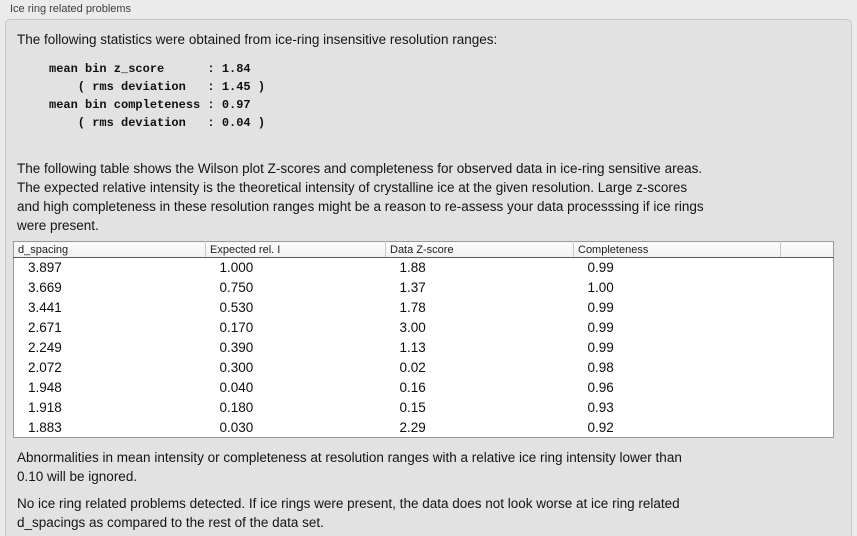 This screenshot has width=857, height=536. I want to click on stat-rms-deviation-zscore: ( rms deviation : 1.45 ), so click(157, 87).